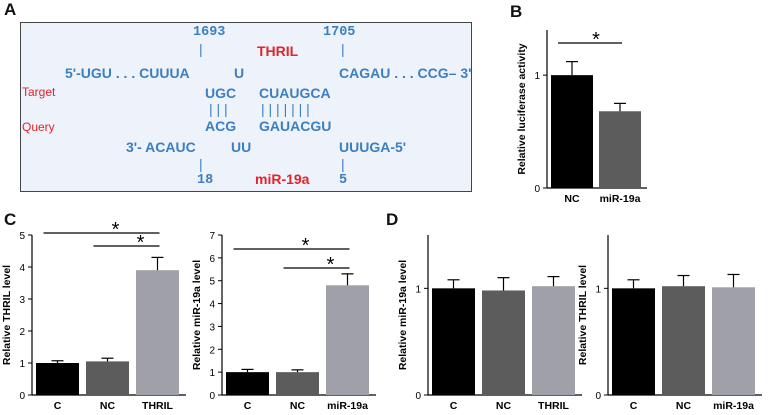  I want to click on position-18: 18, so click(205, 180).